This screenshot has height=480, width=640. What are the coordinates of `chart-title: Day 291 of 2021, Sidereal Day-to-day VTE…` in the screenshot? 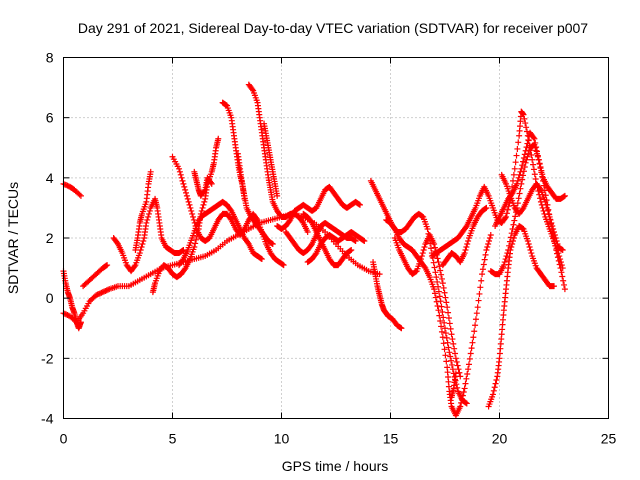 It's located at (333, 28).